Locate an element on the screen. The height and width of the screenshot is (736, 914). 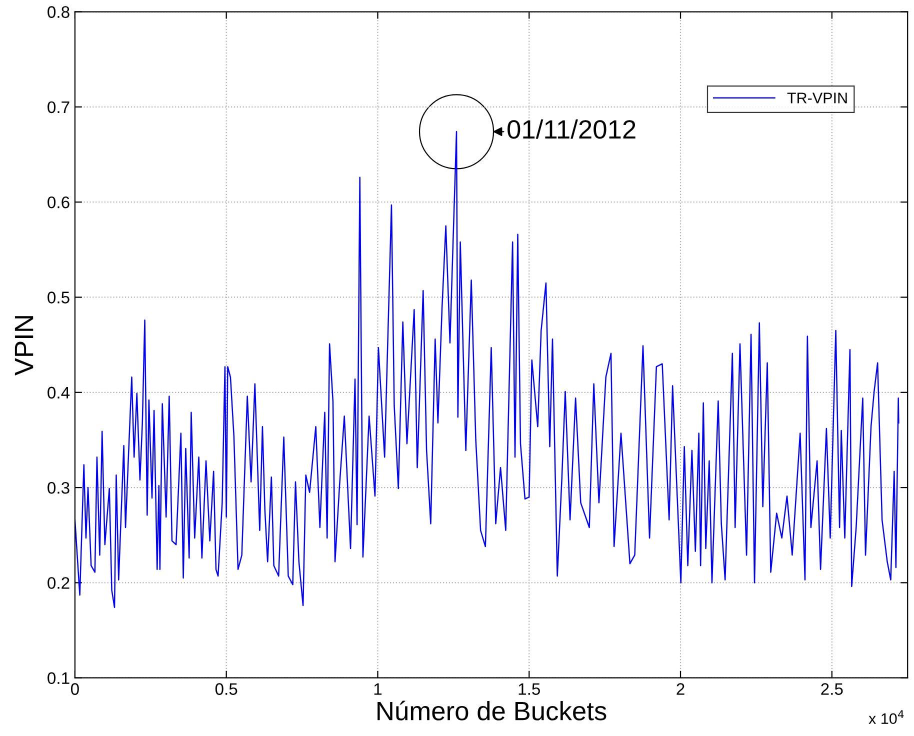
x-tick-label: 2 is located at coordinates (680, 689).